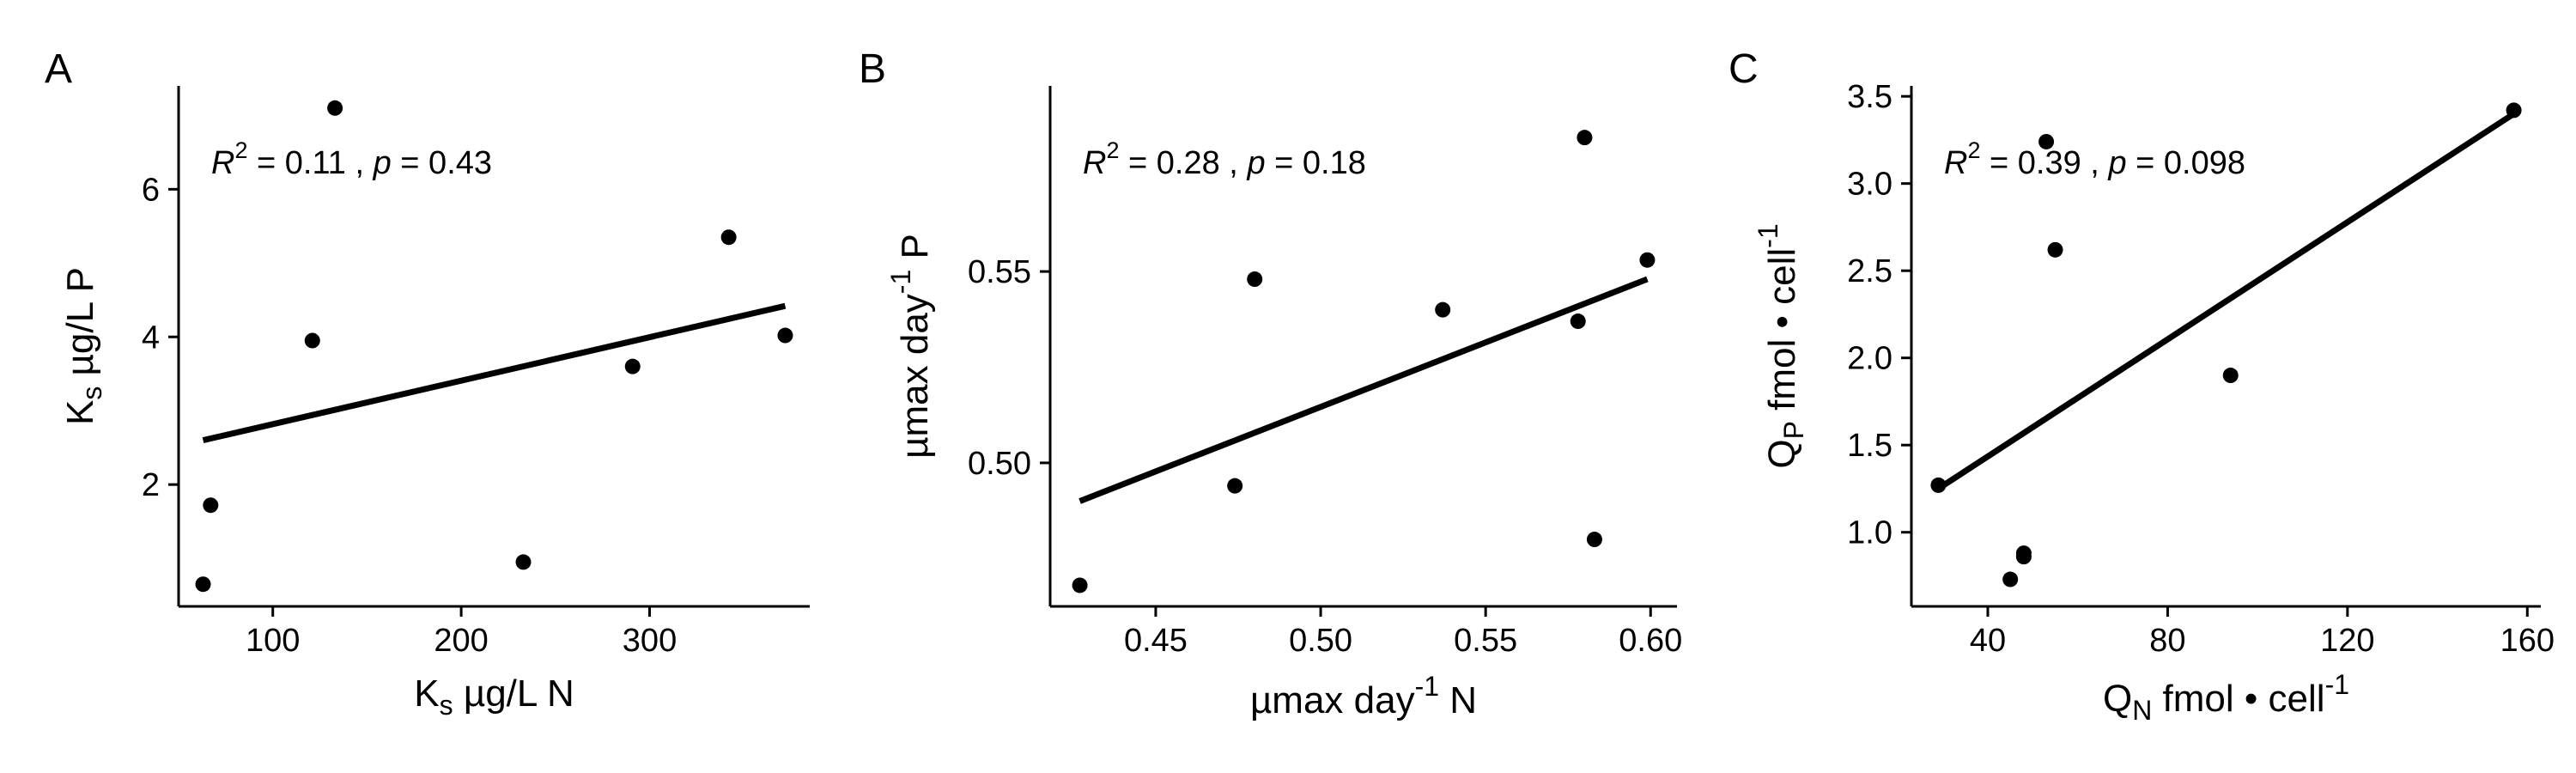  What do you see at coordinates (1156, 641) in the screenshot?
I see `panel-b-x-tick-label: 0.45` at bounding box center [1156, 641].